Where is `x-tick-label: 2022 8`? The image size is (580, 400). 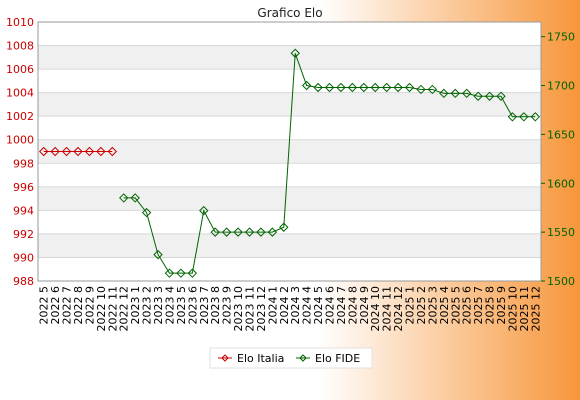
x-tick-label: 2022 8 is located at coordinates (78, 305).